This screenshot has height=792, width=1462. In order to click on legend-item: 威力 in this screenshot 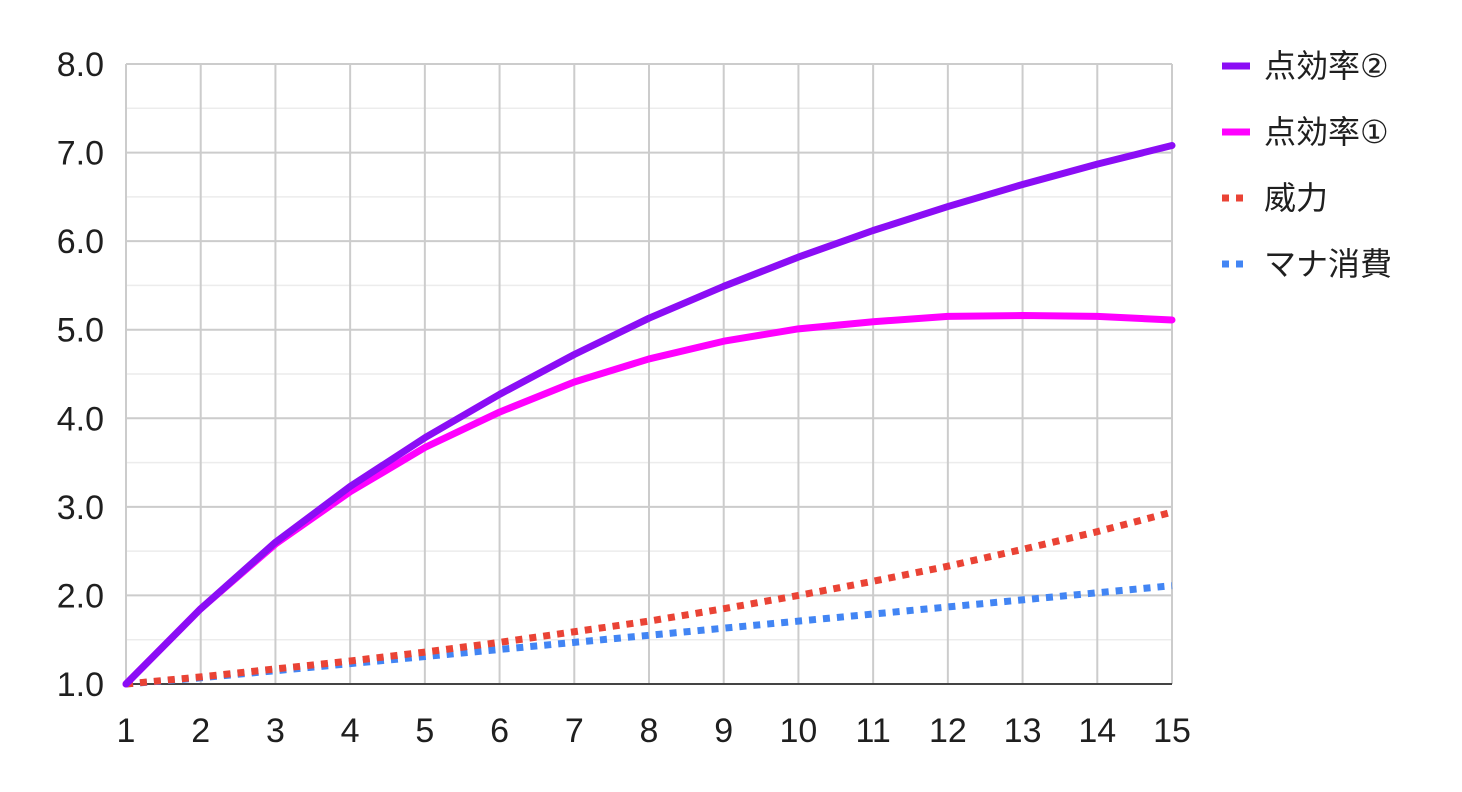, I will do `click(1275, 198)`.